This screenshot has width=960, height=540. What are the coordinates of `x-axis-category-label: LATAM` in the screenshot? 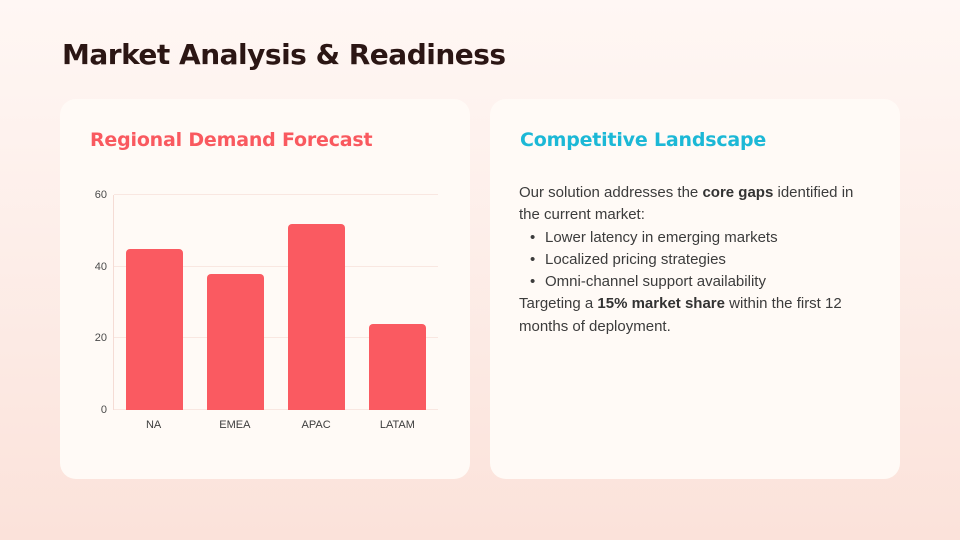 It's located at (397, 425).